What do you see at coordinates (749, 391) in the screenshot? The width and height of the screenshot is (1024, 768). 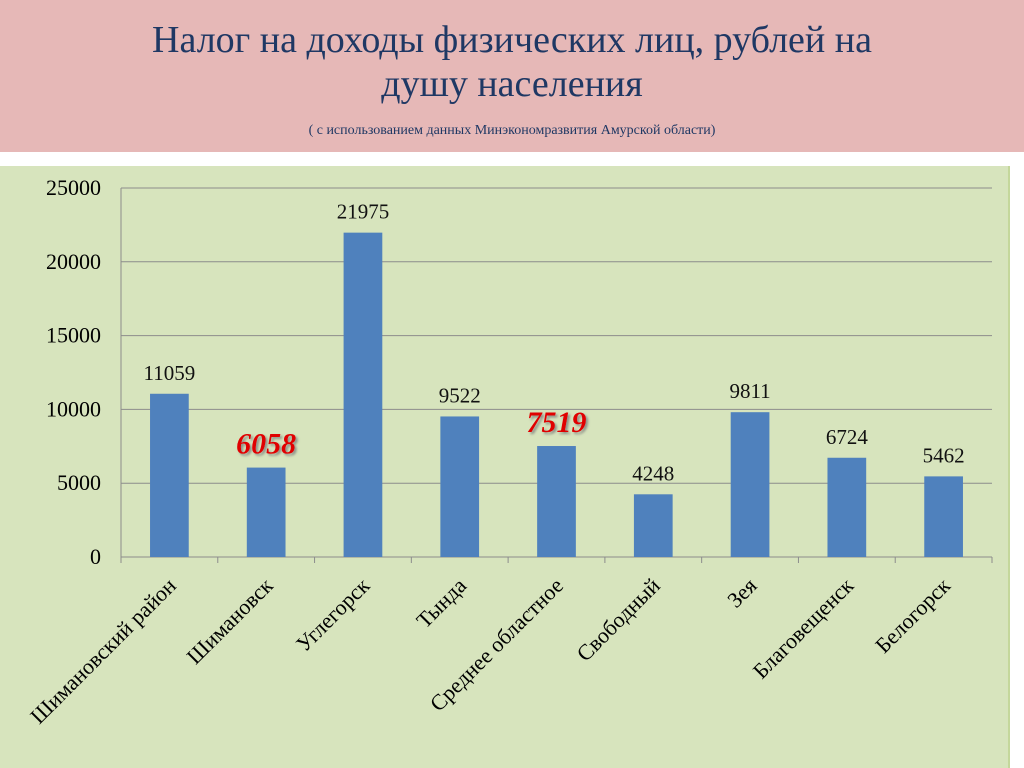 I see `value-label: 9811` at bounding box center [749, 391].